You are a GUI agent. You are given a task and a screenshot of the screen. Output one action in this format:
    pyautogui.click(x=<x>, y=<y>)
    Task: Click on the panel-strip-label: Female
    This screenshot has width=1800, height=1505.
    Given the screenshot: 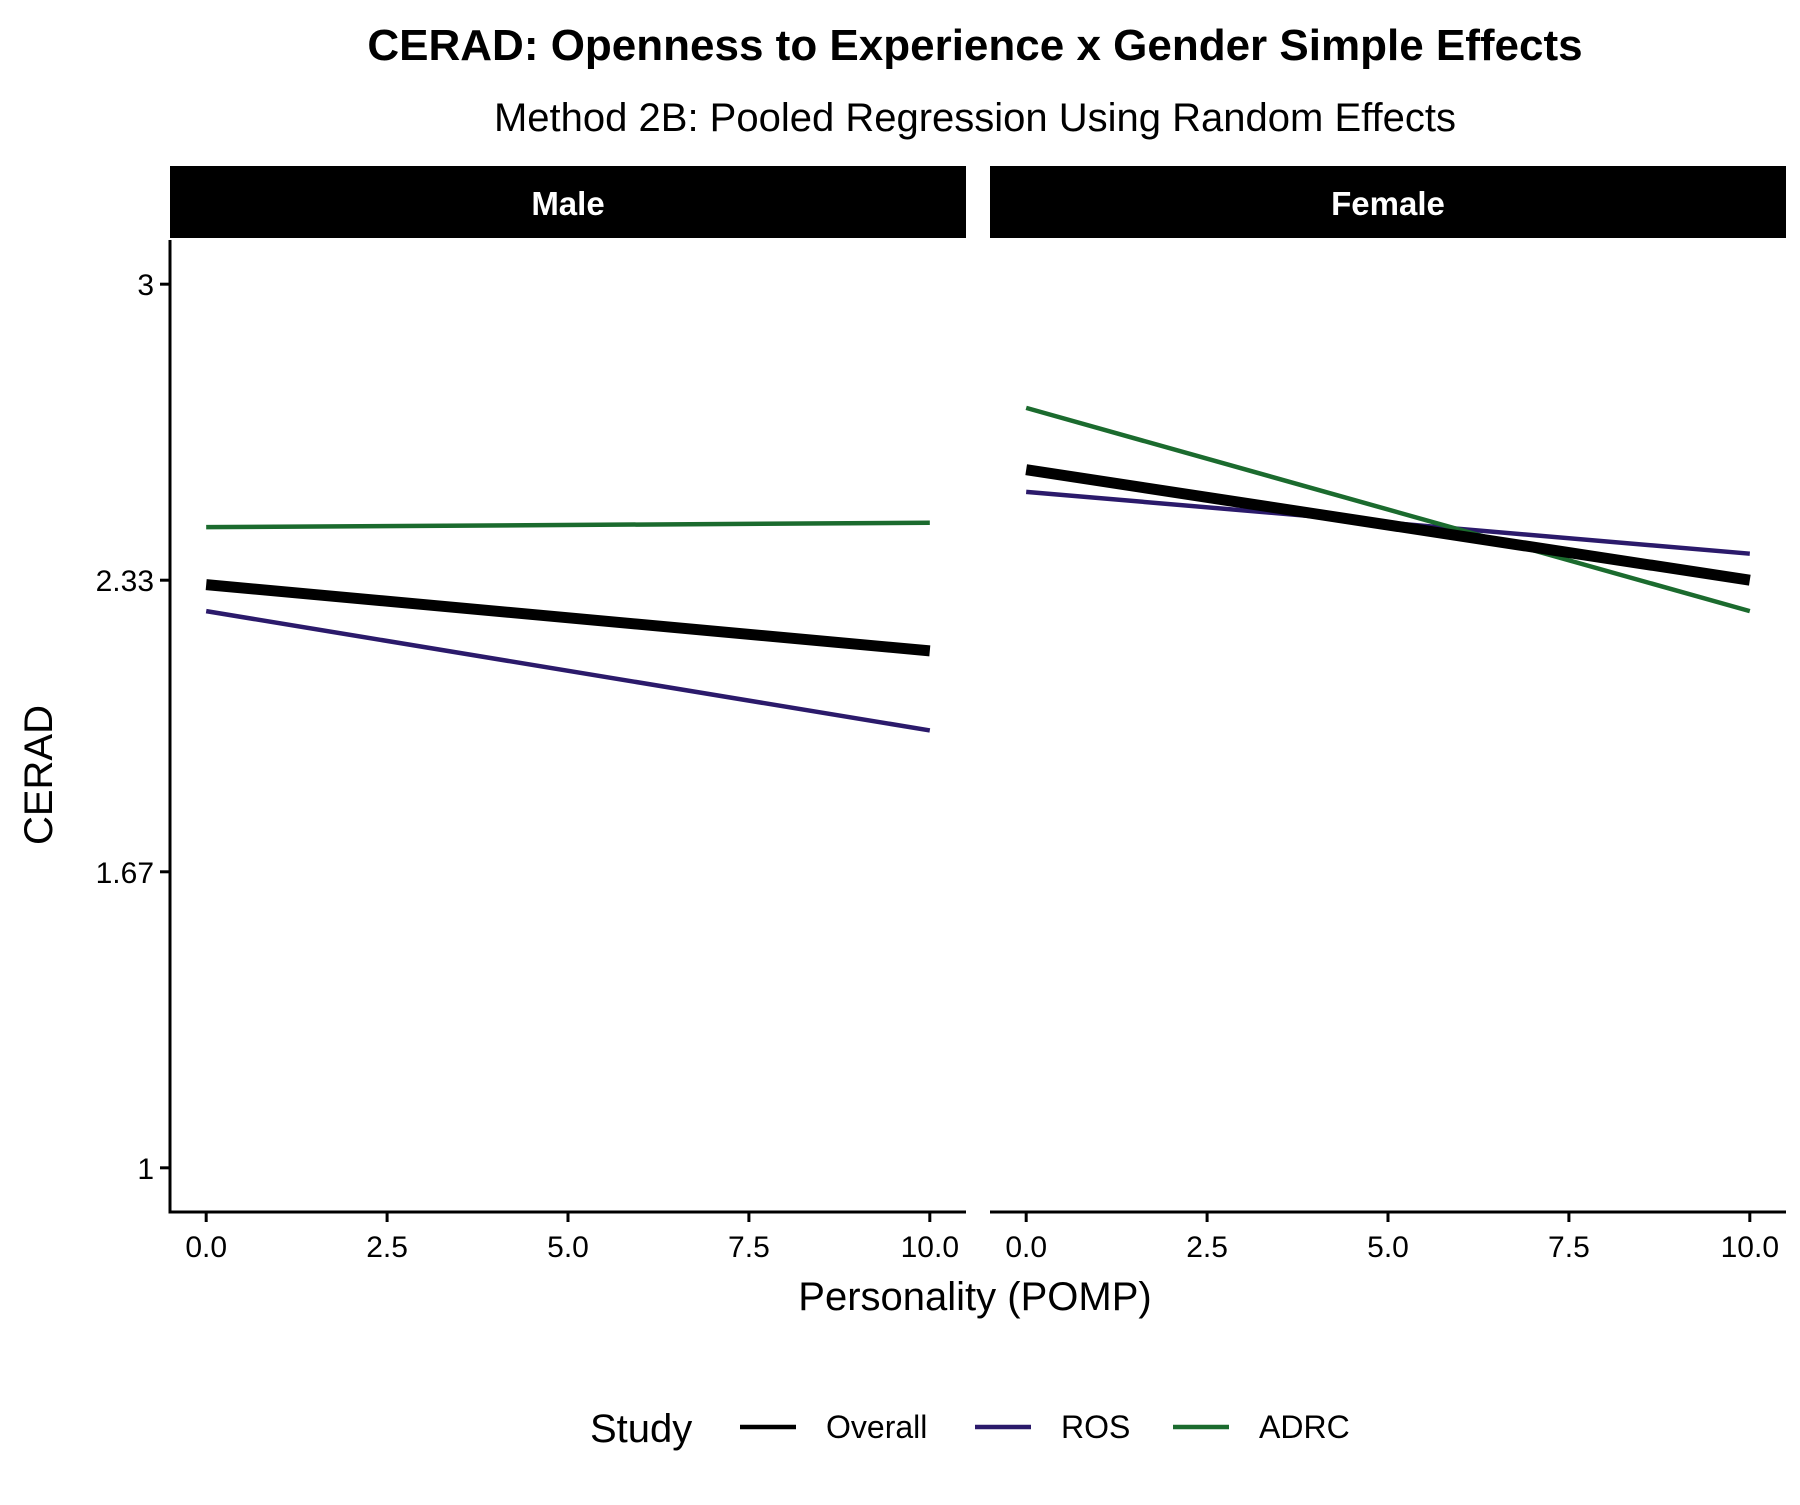 What is the action you would take?
    pyautogui.click(x=1388, y=203)
    